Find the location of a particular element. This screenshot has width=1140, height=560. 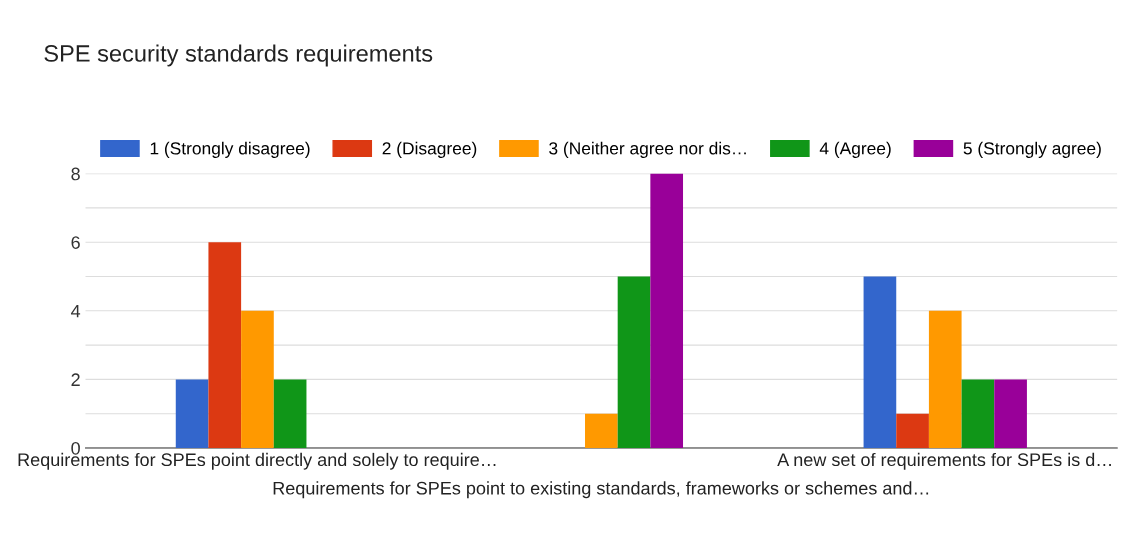

legend-label: 5 (Strongly agree) is located at coordinates (1032, 149).